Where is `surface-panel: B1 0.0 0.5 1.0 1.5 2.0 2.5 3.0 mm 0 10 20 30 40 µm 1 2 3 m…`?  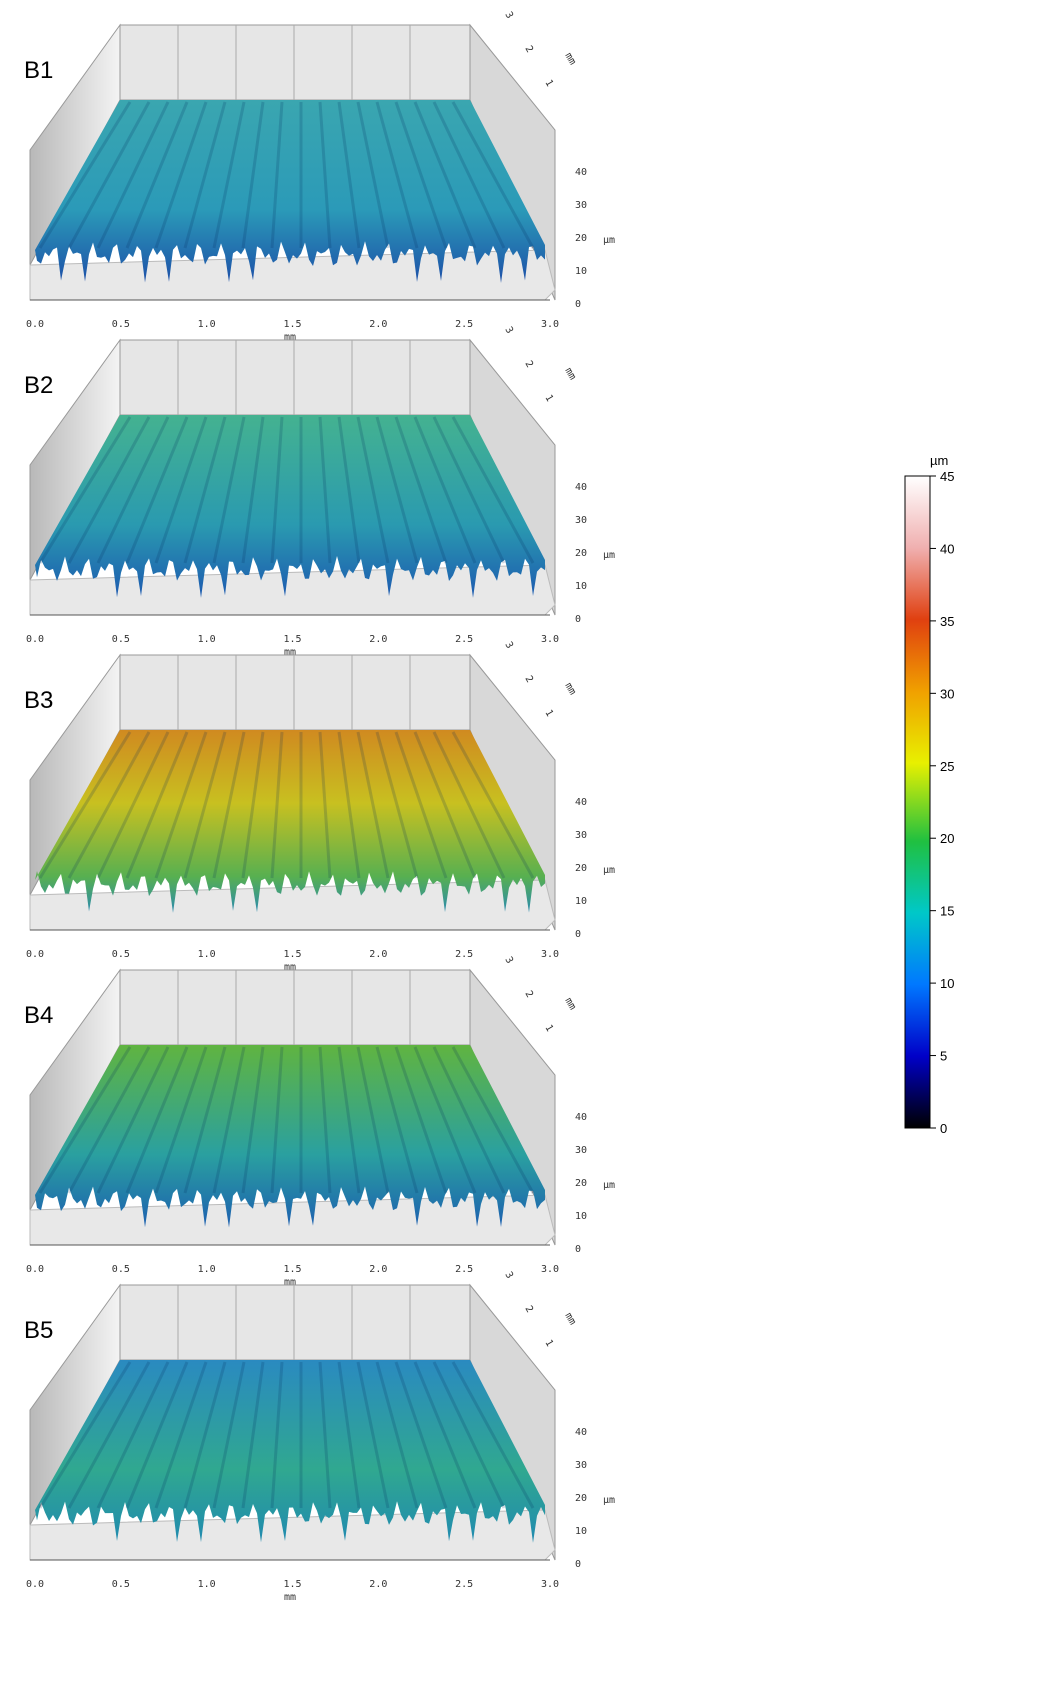
surface-panel: B1 0.0 0.5 1.0 1.5 2.0 2.5 3.0 mm 0 10 20 30 40 µm 1 2 3 m… is located at coordinates (319, 176).